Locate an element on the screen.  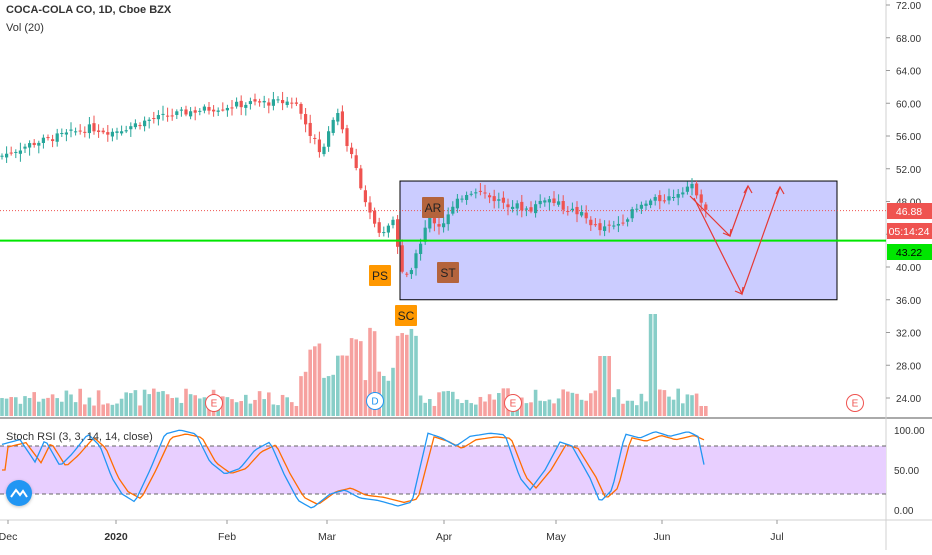
time-axis-label-apr: Apr is located at coordinates (444, 537).